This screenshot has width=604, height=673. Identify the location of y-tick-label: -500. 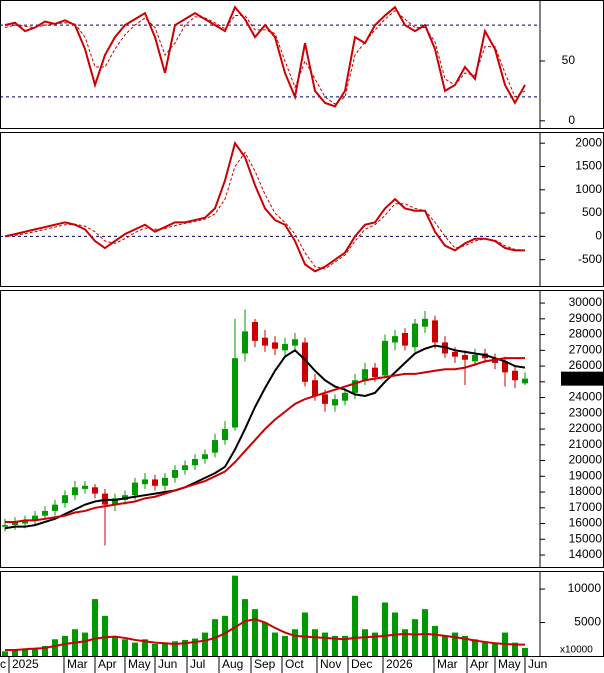
(590, 259).